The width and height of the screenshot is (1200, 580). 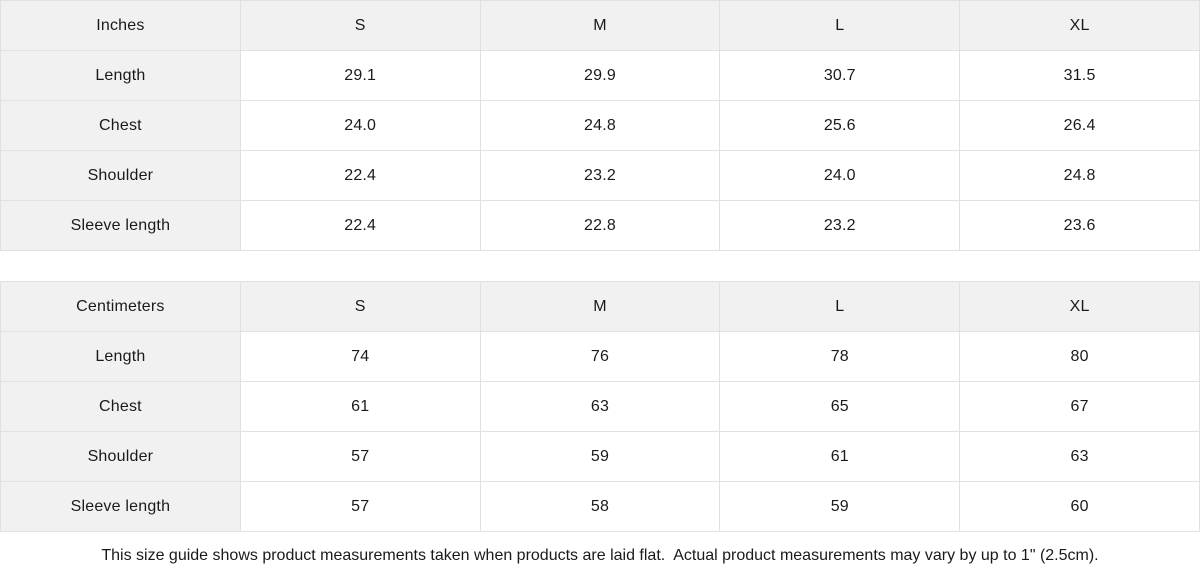 I want to click on measurement-value-cell: 29.1, so click(x=360, y=75).